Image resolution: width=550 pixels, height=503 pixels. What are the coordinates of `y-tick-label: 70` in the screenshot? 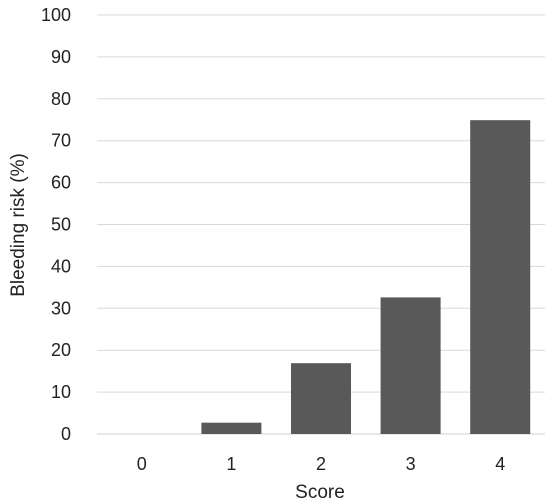 It's located at (61, 141).